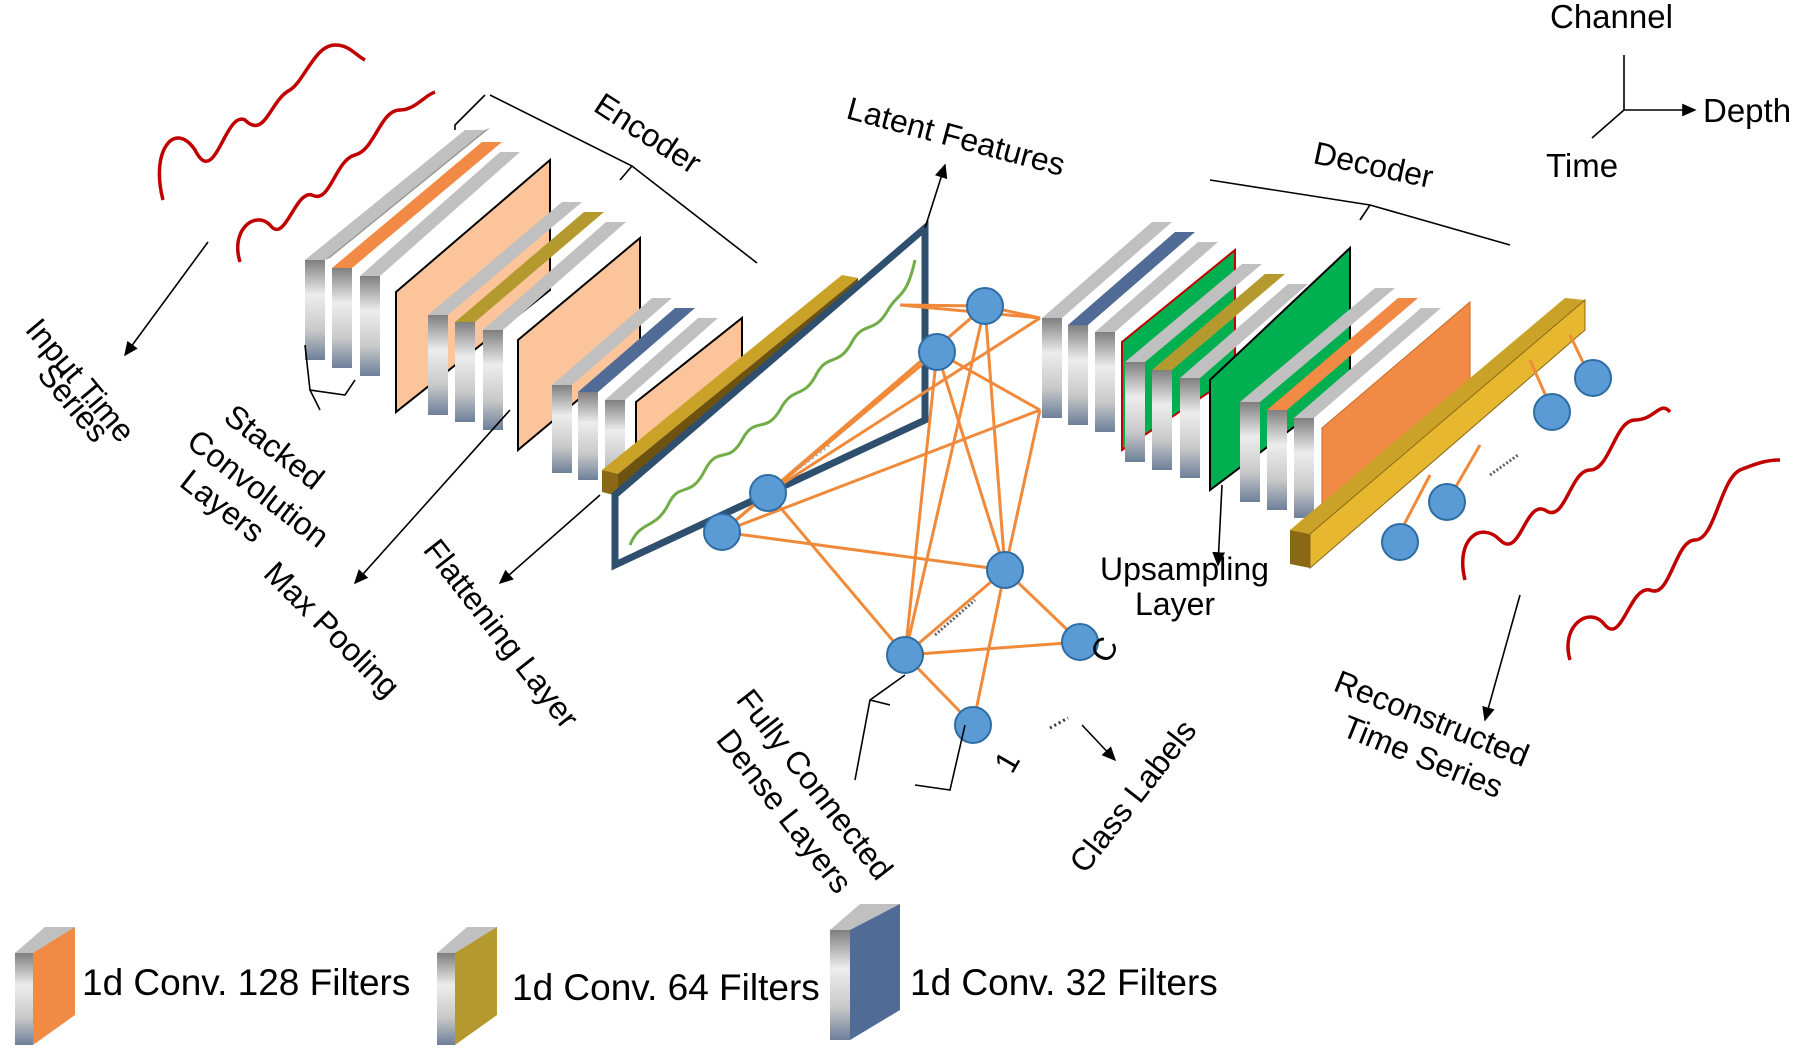  What do you see at coordinates (1374, 165) in the screenshot?
I see `decoder-label: Decoder` at bounding box center [1374, 165].